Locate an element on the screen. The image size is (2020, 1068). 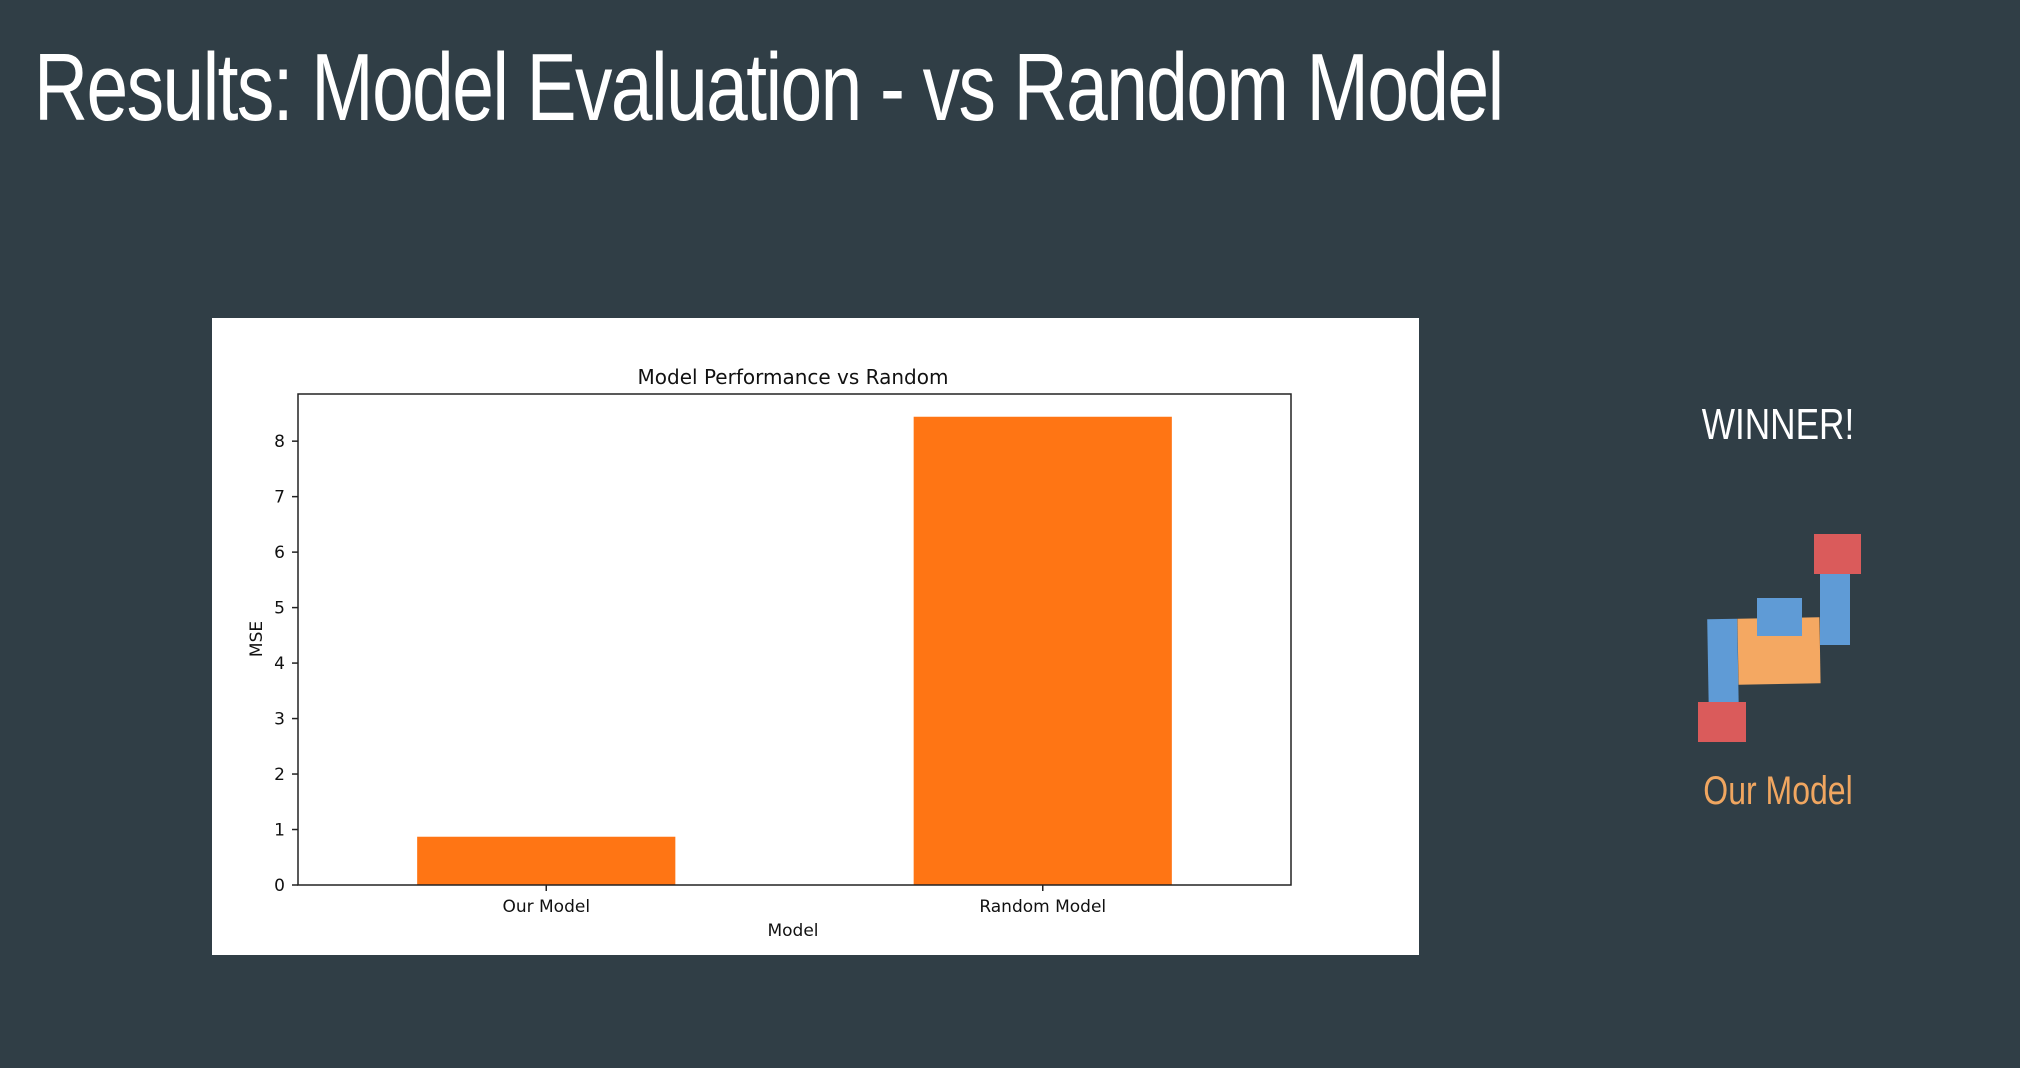
y-tick-label: 1 is located at coordinates (279, 831).